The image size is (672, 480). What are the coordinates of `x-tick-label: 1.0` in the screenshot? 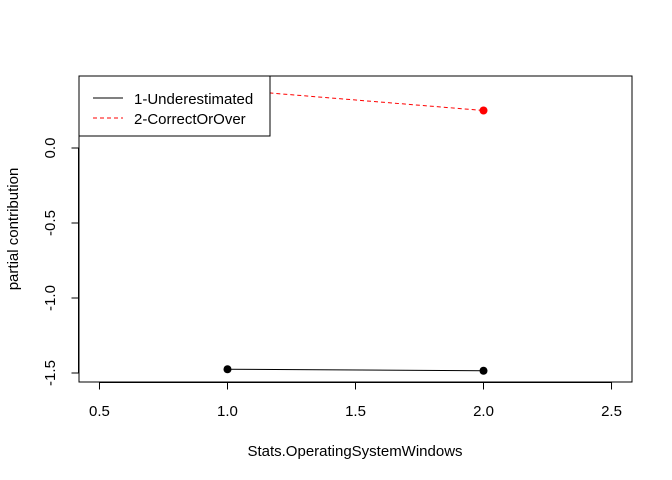 It's located at (227, 411).